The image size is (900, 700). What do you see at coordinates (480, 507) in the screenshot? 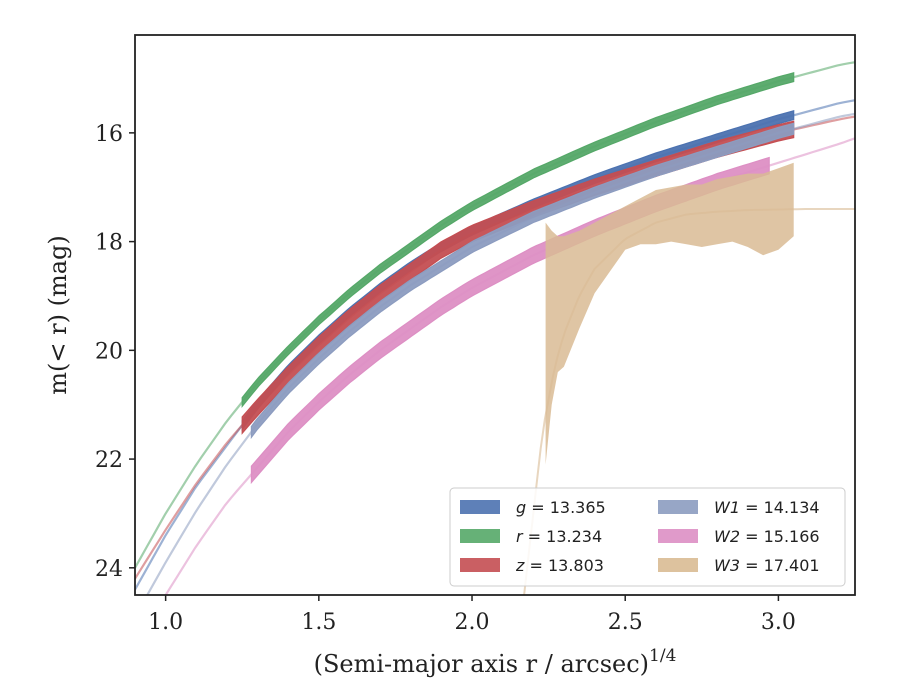
I see `legend-entry-g-swatch` at bounding box center [480, 507].